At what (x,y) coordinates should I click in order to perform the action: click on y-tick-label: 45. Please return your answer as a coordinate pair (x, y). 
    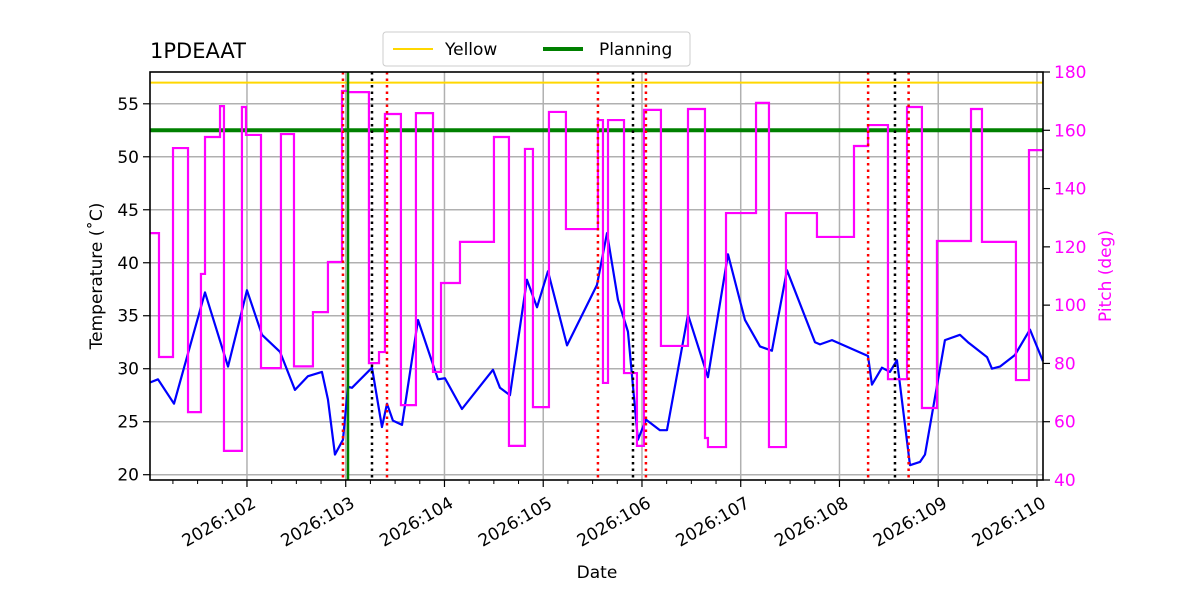
    Looking at the image, I should click on (128, 211).